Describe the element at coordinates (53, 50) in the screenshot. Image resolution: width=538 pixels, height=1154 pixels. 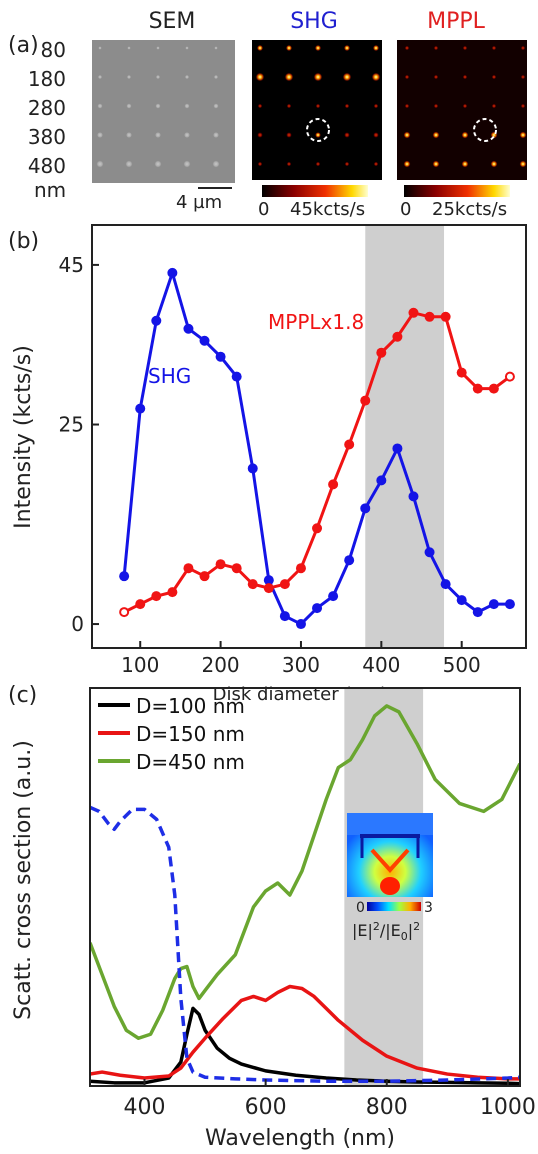
I see `row-label: 80` at that location.